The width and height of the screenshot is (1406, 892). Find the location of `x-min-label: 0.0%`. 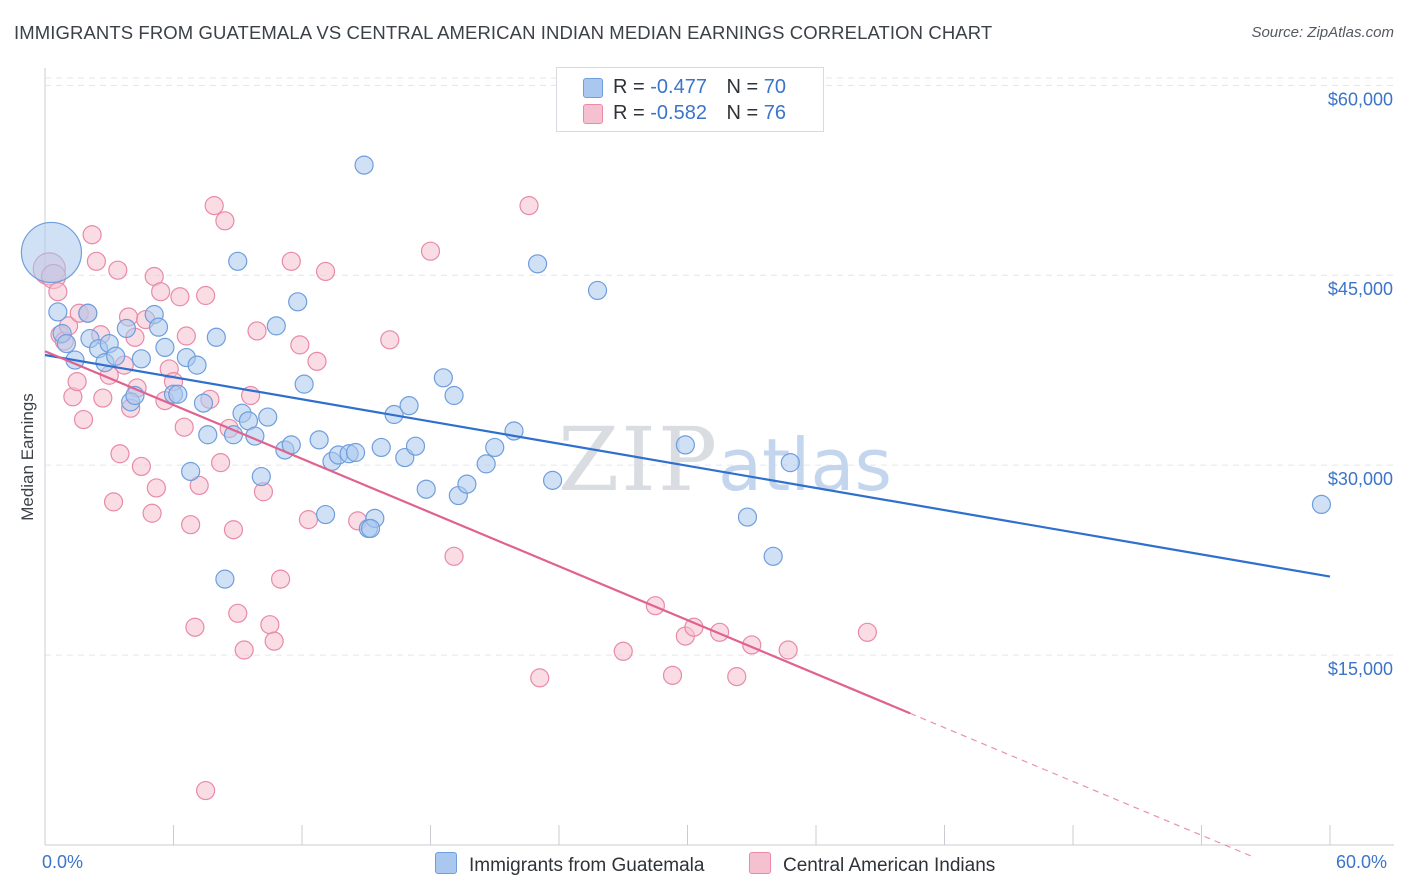

x-min-label: 0.0% is located at coordinates (63, 862).